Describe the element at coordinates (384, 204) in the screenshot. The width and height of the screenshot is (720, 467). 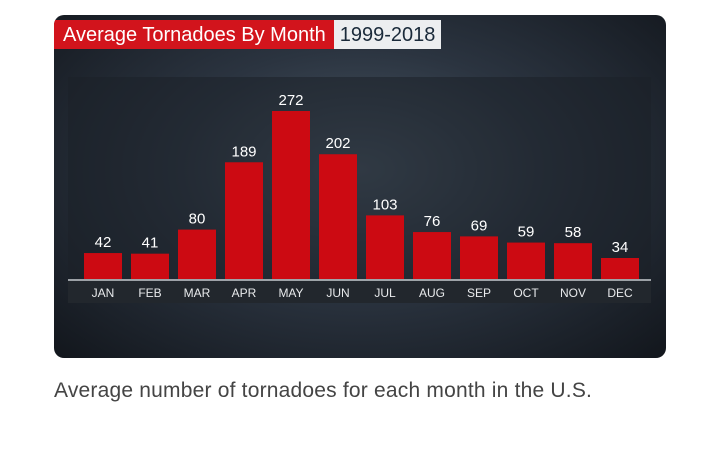
I see `data-label-jul: 103` at that location.